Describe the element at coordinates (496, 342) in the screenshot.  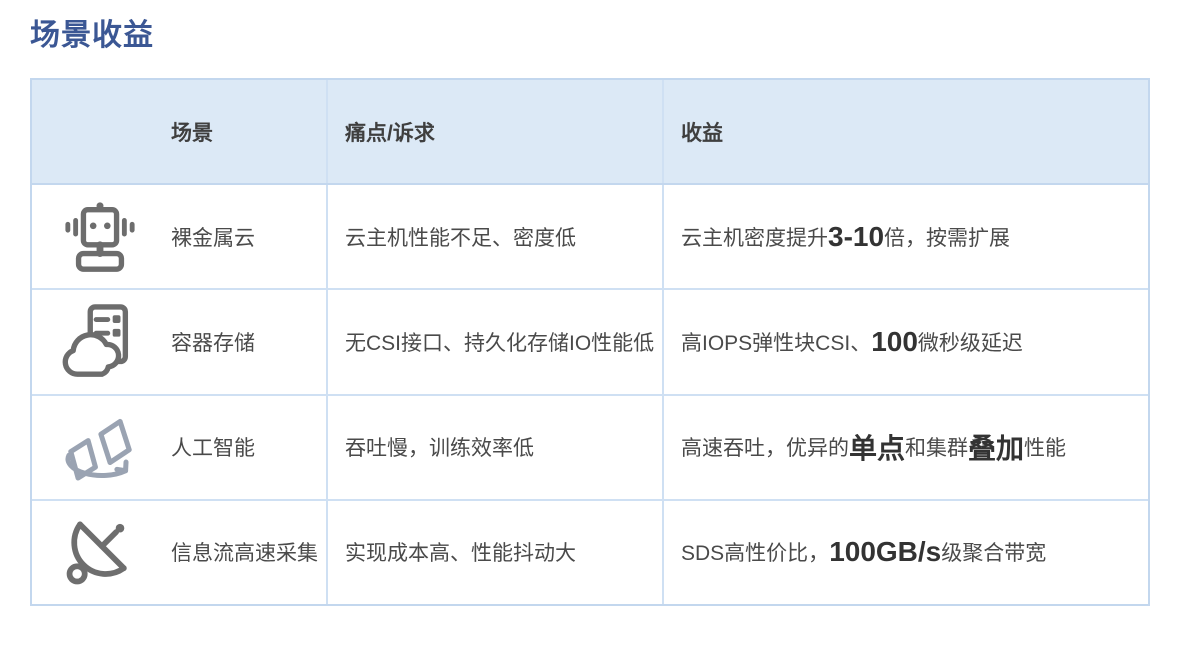
I see `pain-text: 无CSI接口、持久化存储IO性能低` at that location.